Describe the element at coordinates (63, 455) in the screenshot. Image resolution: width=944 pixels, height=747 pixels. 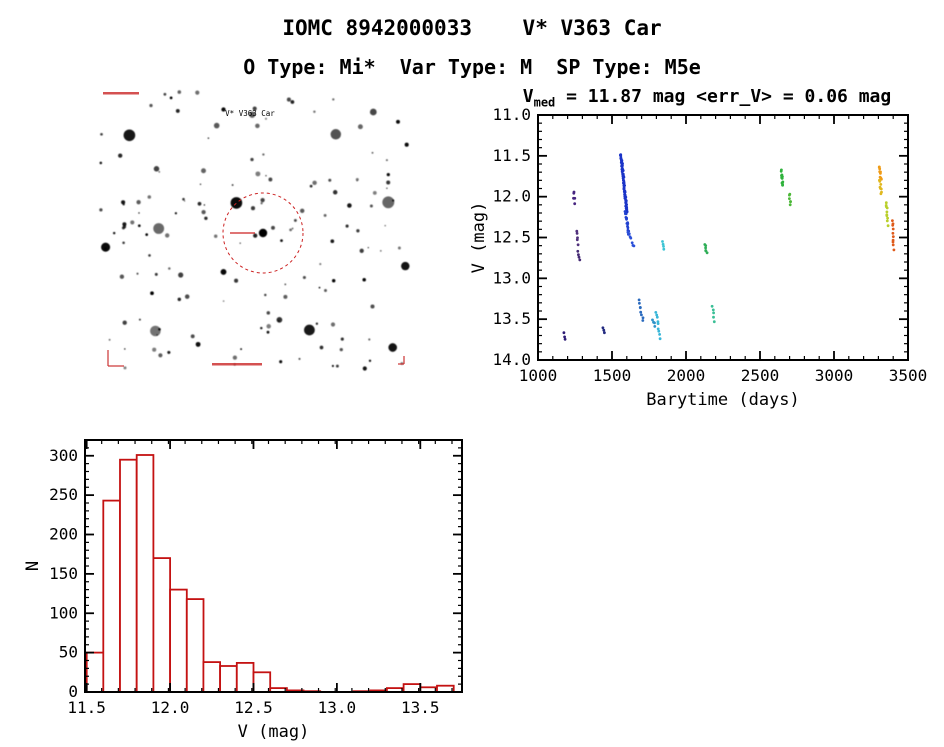
I see `y-tick-label: 300` at that location.